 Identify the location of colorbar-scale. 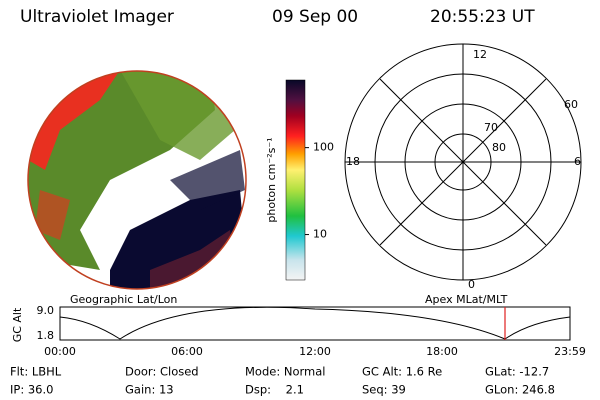
(295, 180).